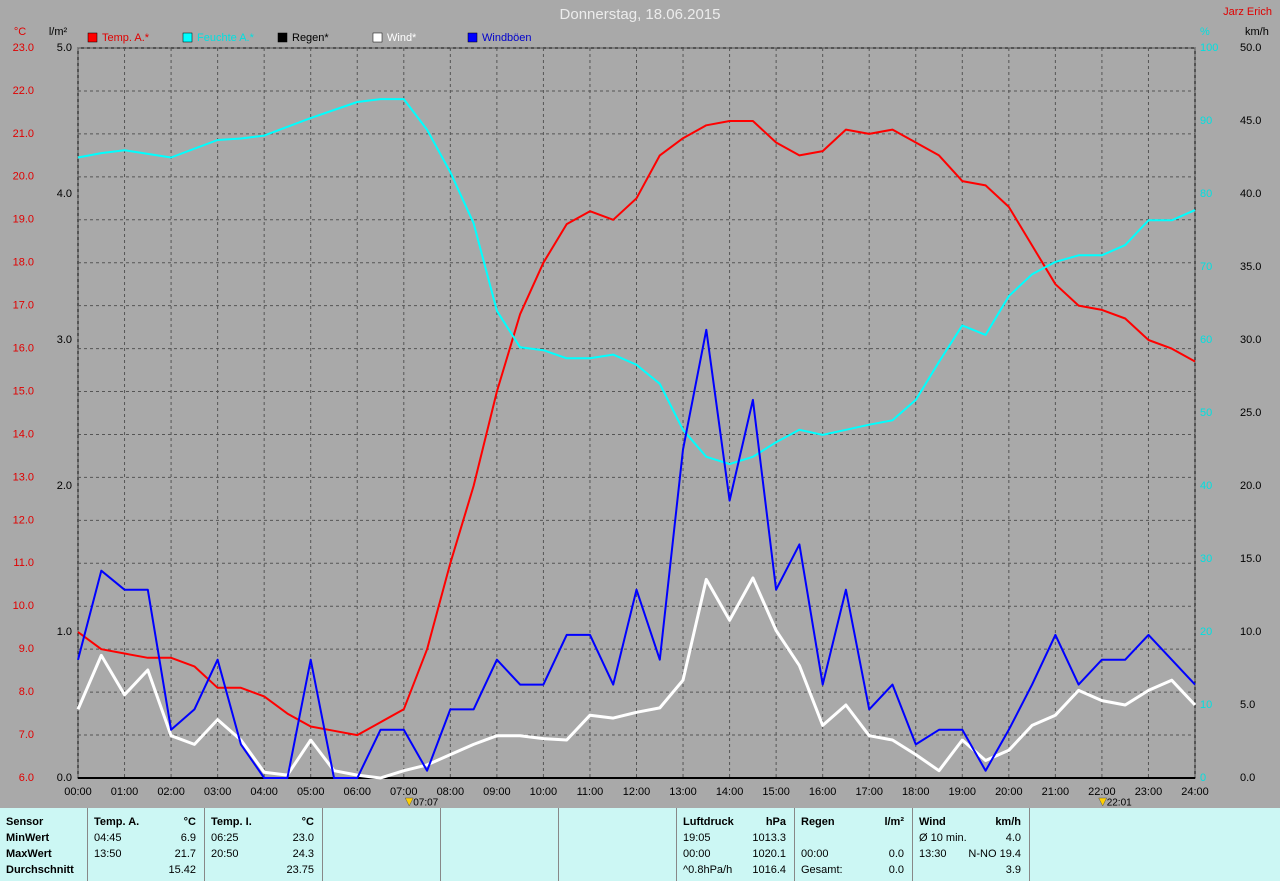 Image resolution: width=1280 pixels, height=881 pixels. What do you see at coordinates (1206, 413) in the screenshot?
I see `y-tick-label: 50` at bounding box center [1206, 413].